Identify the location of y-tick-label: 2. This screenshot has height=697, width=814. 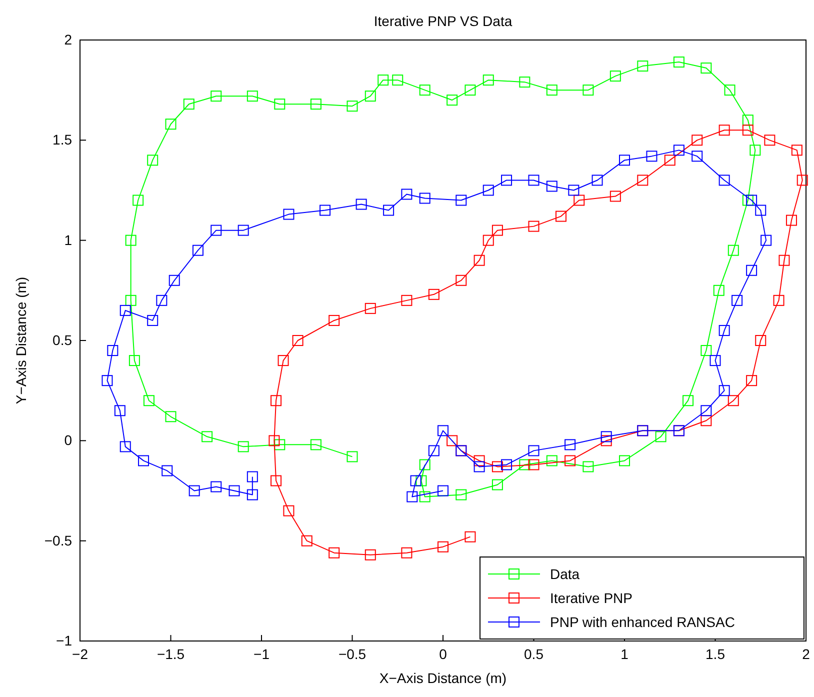
(68, 39).